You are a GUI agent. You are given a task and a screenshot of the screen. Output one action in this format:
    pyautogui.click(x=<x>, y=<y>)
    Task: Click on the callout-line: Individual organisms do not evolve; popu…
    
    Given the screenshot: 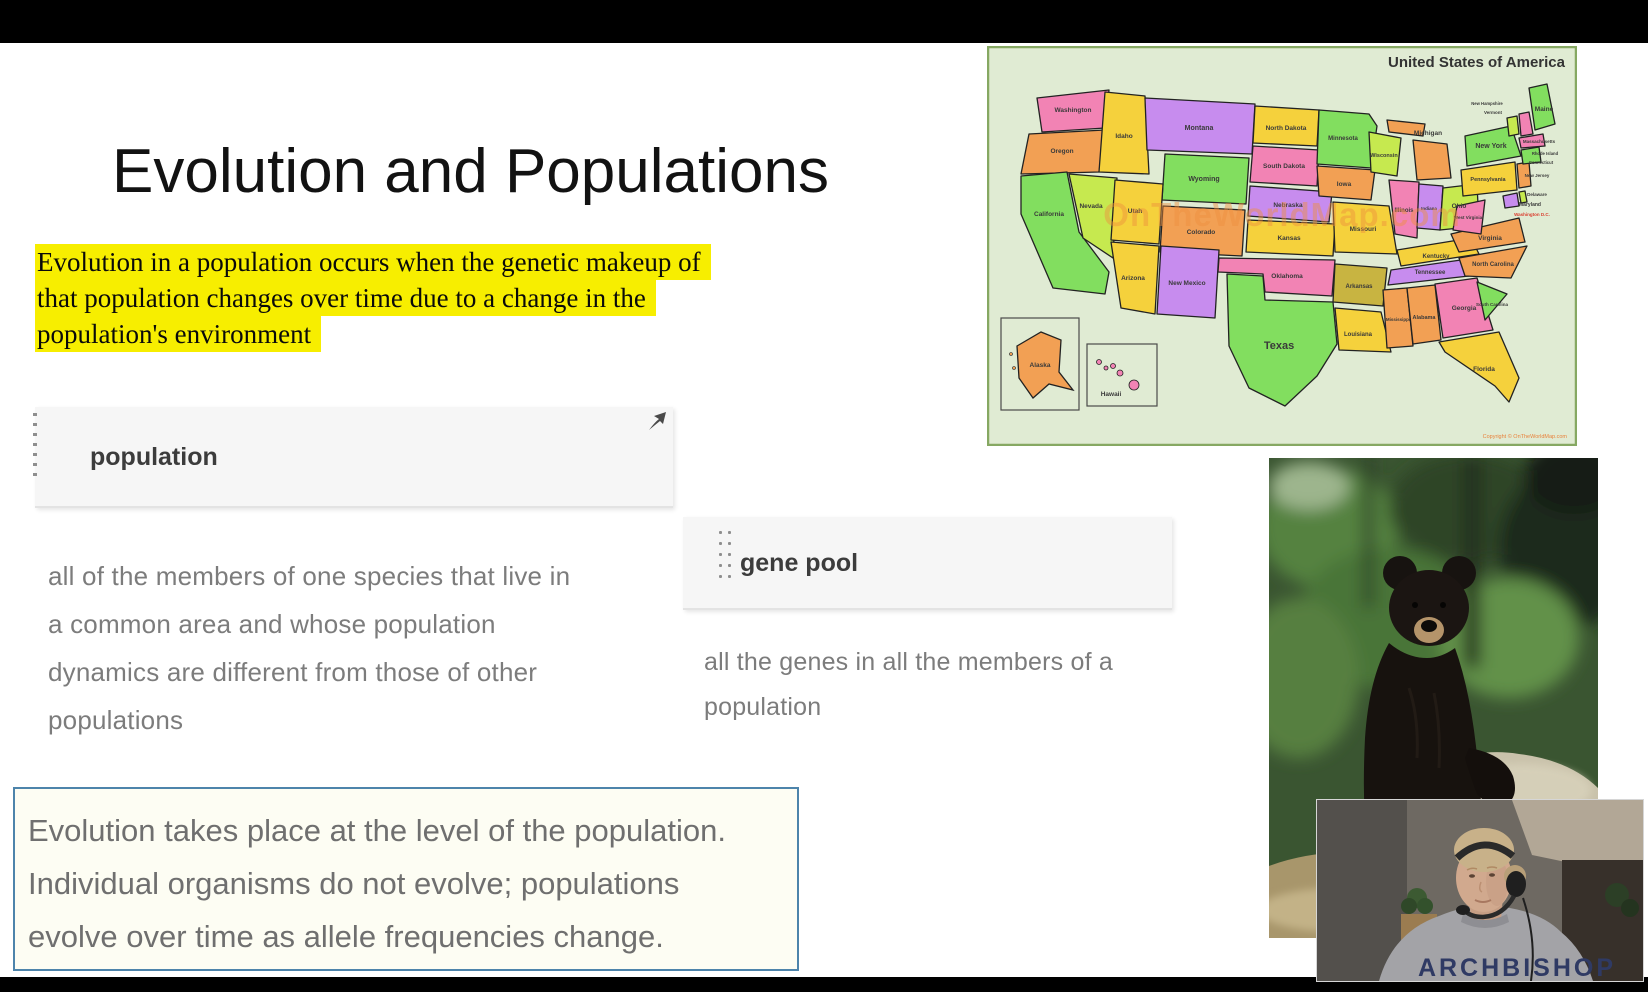 What is the action you would take?
    pyautogui.click(x=354, y=883)
    